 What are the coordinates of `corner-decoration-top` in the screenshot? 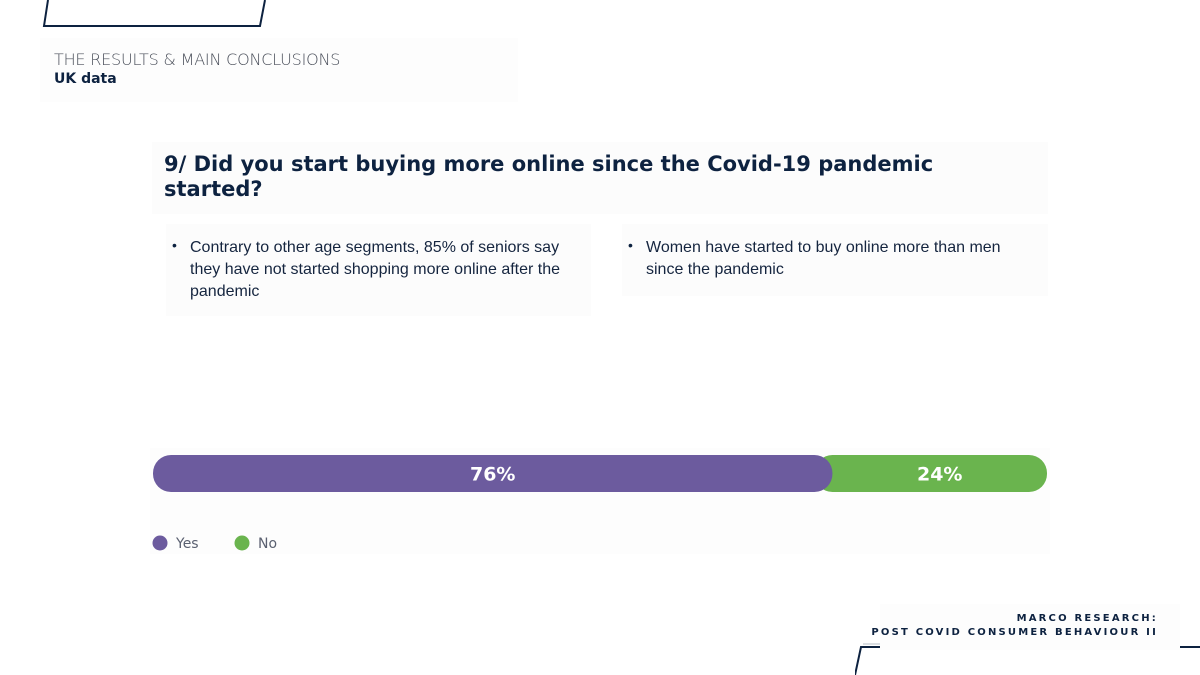 It's located at (154, 13).